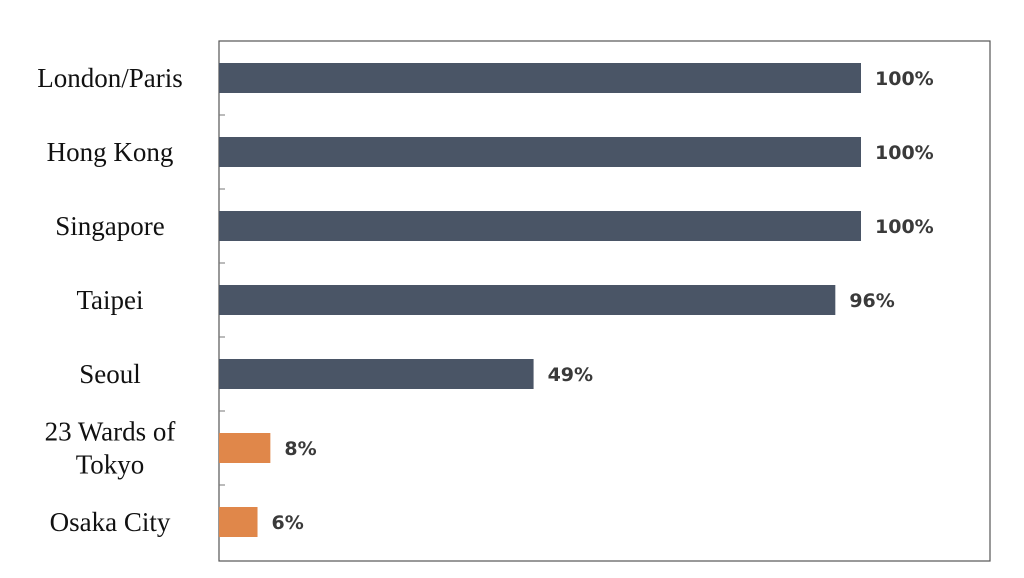  I want to click on category-label: Seoul, so click(110, 374).